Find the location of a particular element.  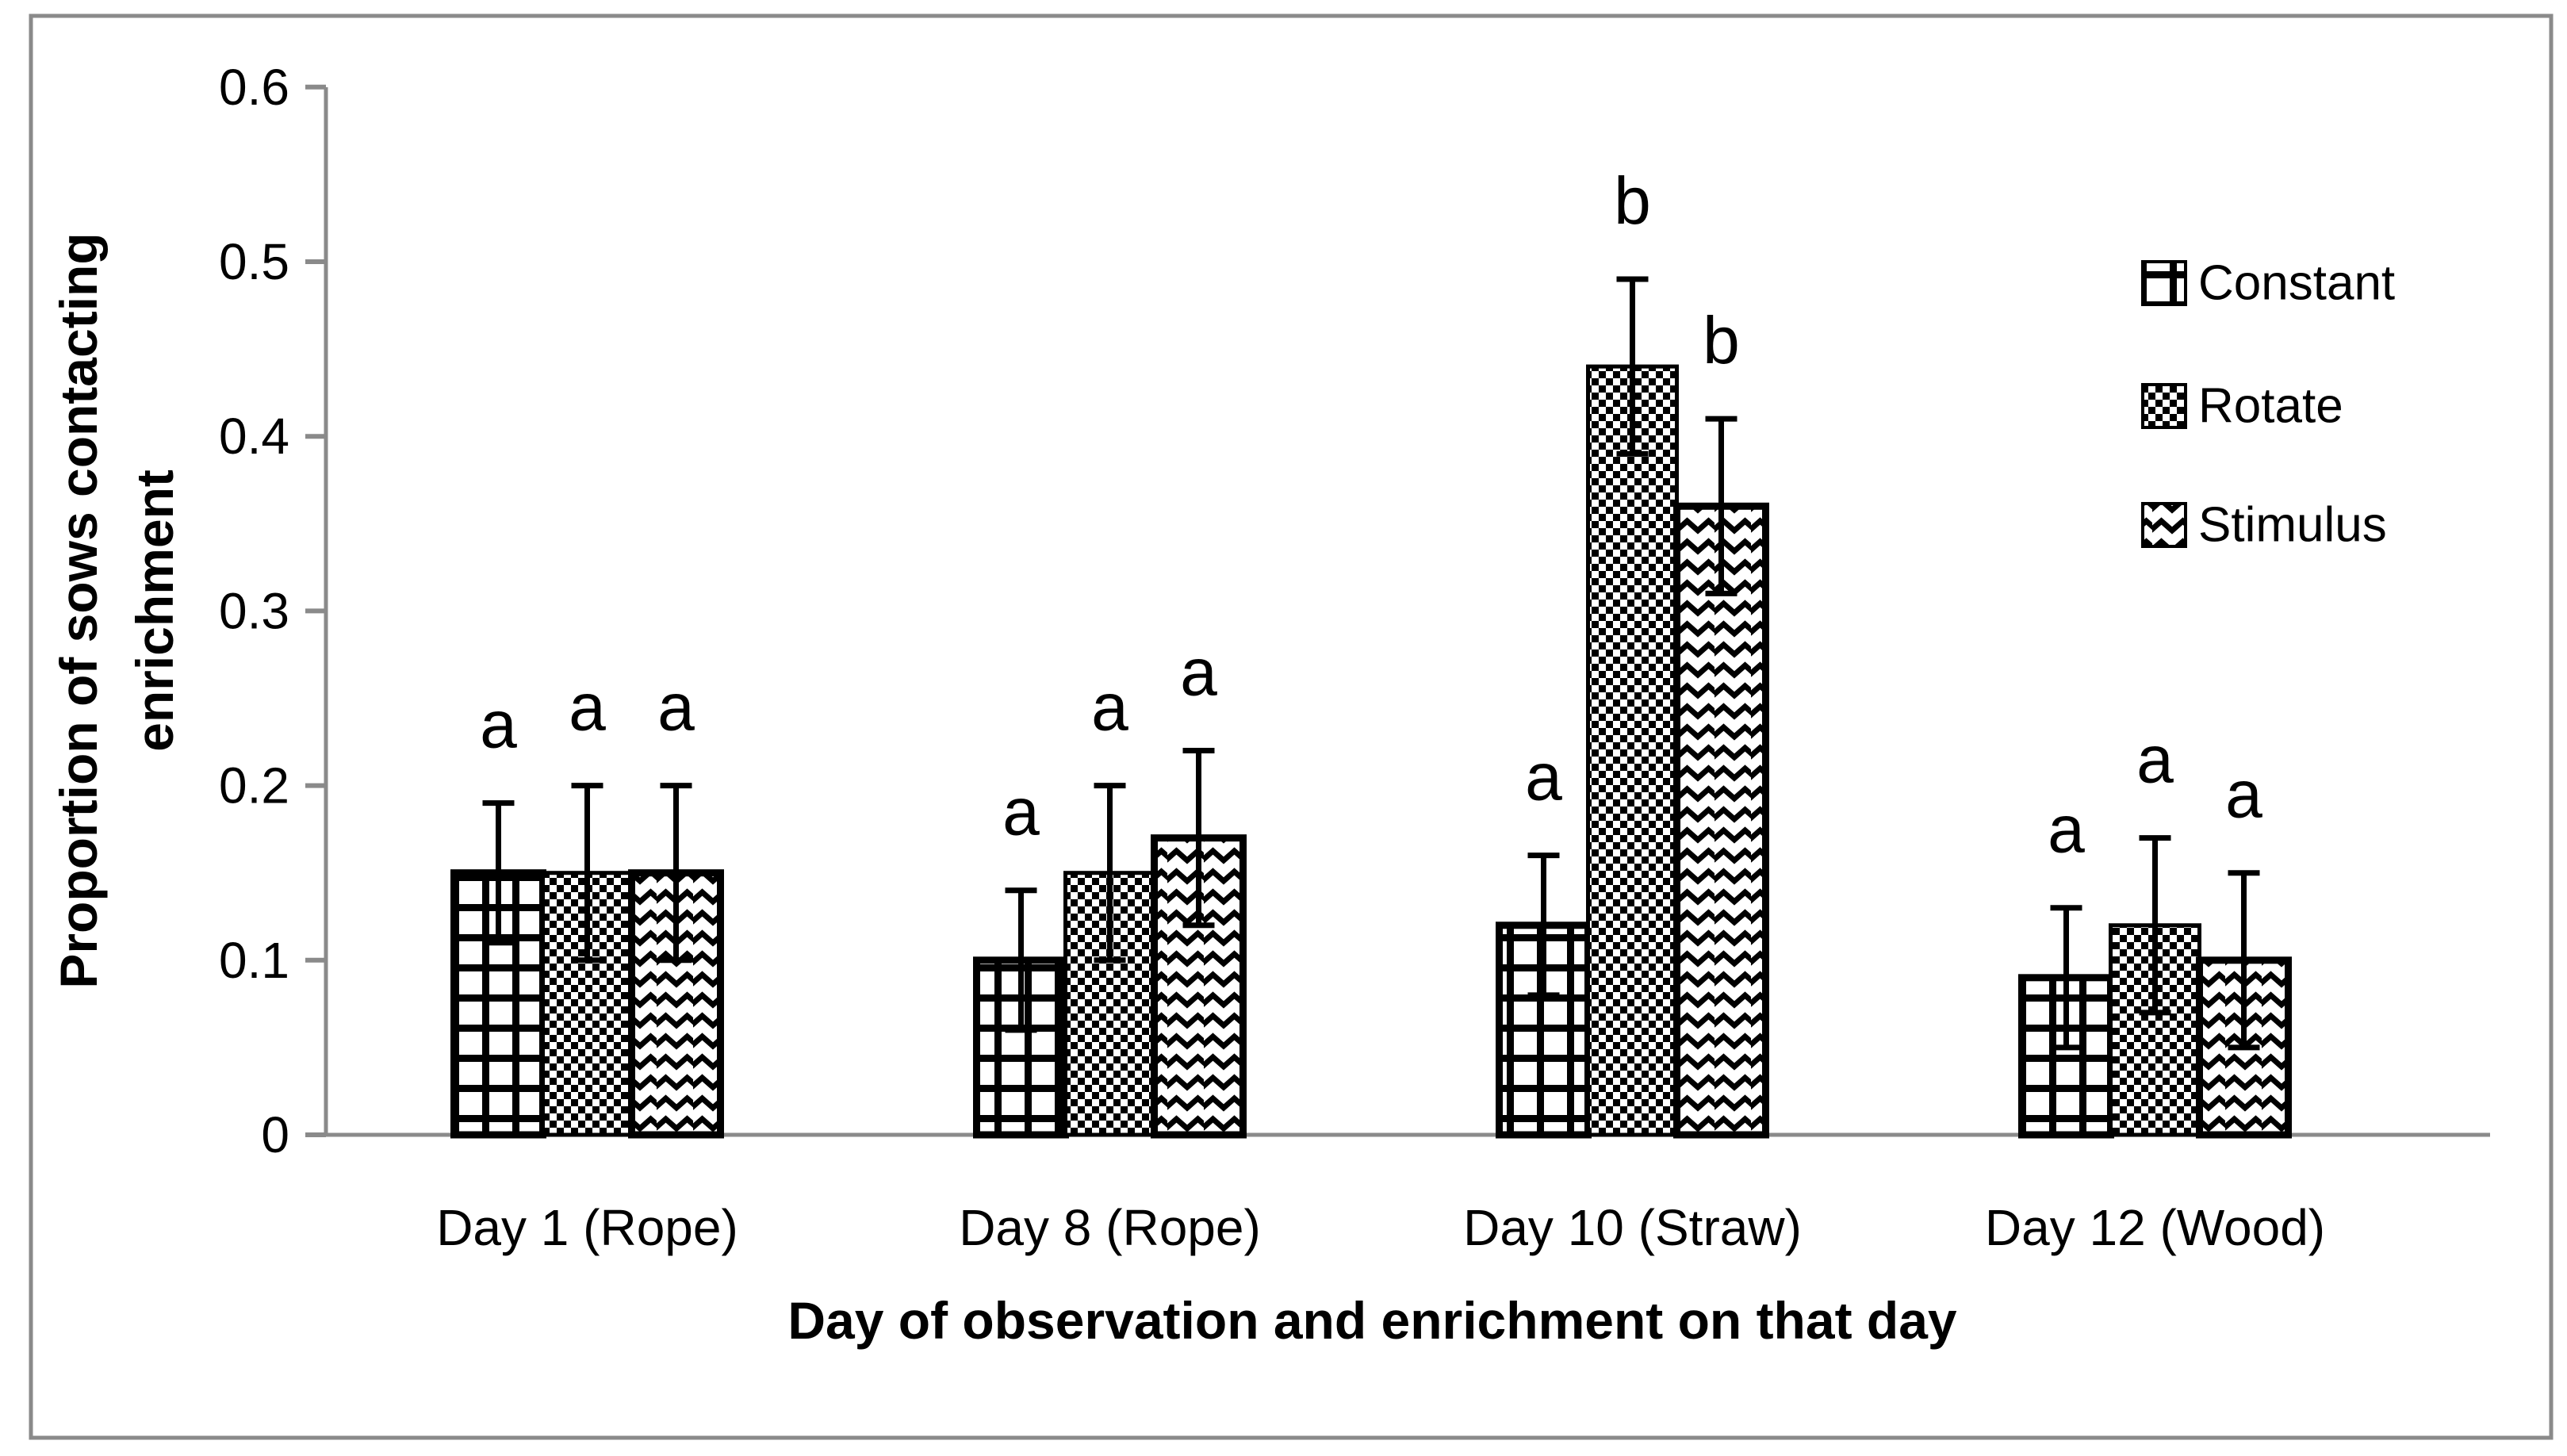

x-tick-label: Day 12 (Wood) is located at coordinates (2155, 1227).